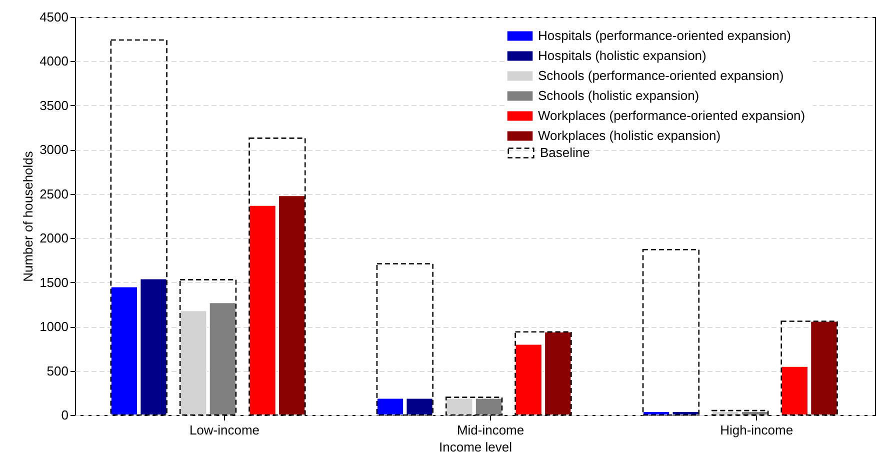 This screenshot has height=456, width=881. I want to click on legend-label: Hospitals (holistic expansion), so click(622, 55).